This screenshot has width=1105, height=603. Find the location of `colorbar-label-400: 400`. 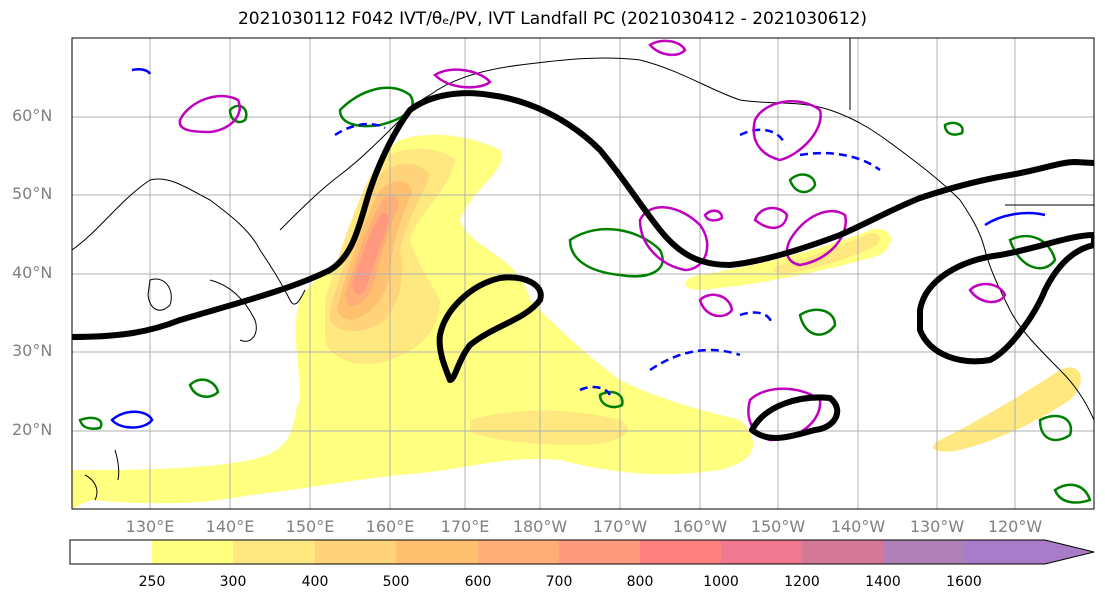

colorbar-label-400: 400 is located at coordinates (315, 582).